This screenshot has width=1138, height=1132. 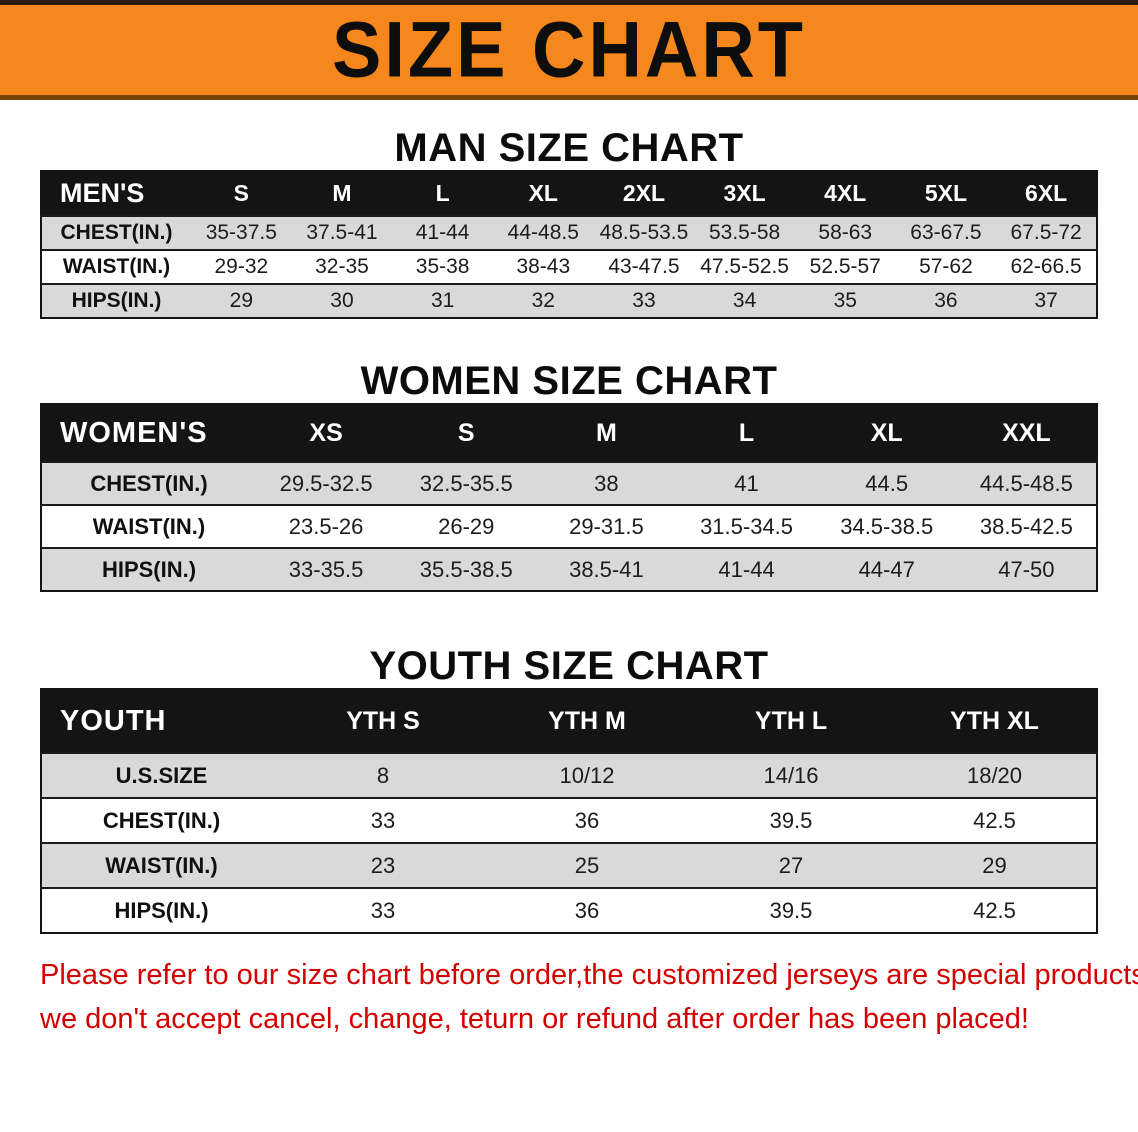 I want to click on size-value-cell: 34.5-38.5, so click(x=887, y=526).